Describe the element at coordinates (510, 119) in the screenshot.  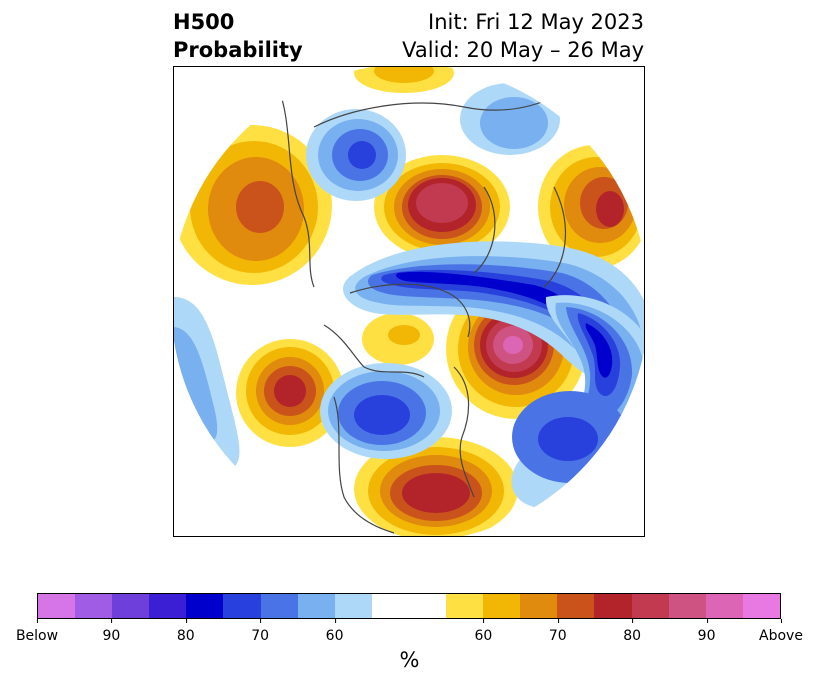
I see `anomaly-below-northeast` at that location.